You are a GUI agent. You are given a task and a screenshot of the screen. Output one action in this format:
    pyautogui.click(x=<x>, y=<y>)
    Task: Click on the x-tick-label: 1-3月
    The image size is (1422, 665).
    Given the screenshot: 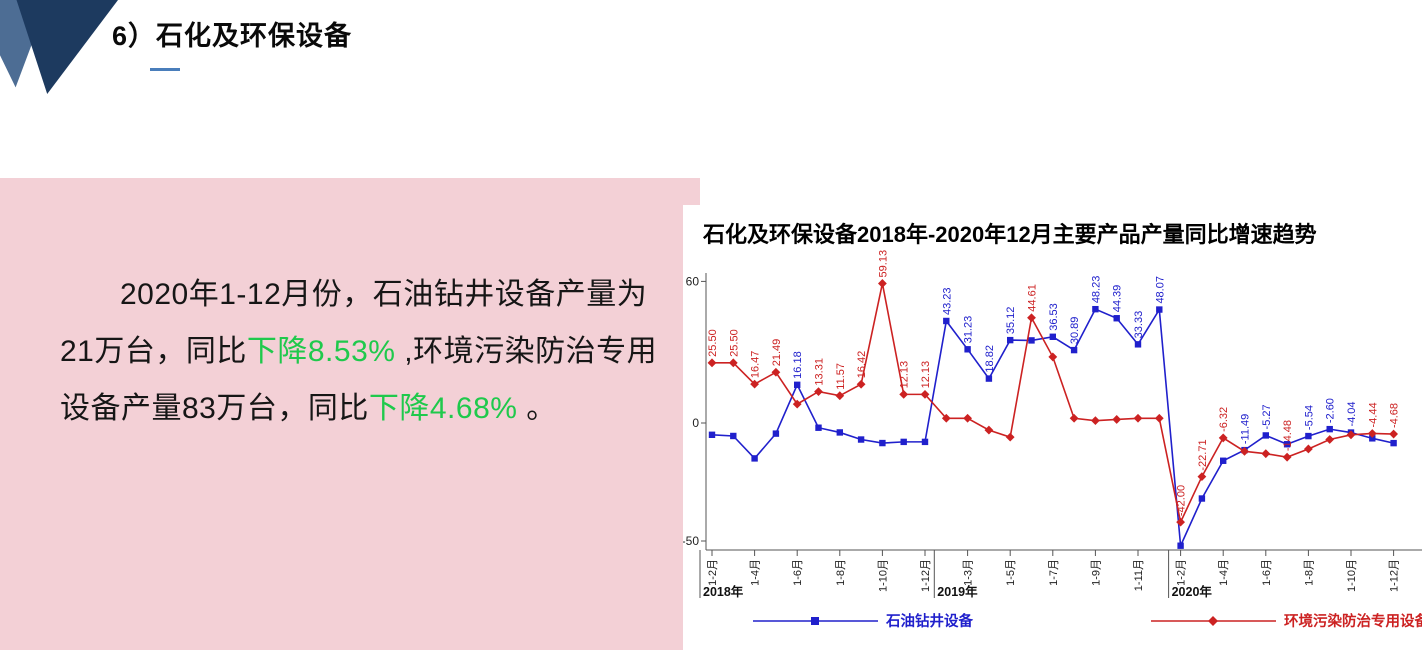 What is the action you would take?
    pyautogui.click(x=969, y=572)
    